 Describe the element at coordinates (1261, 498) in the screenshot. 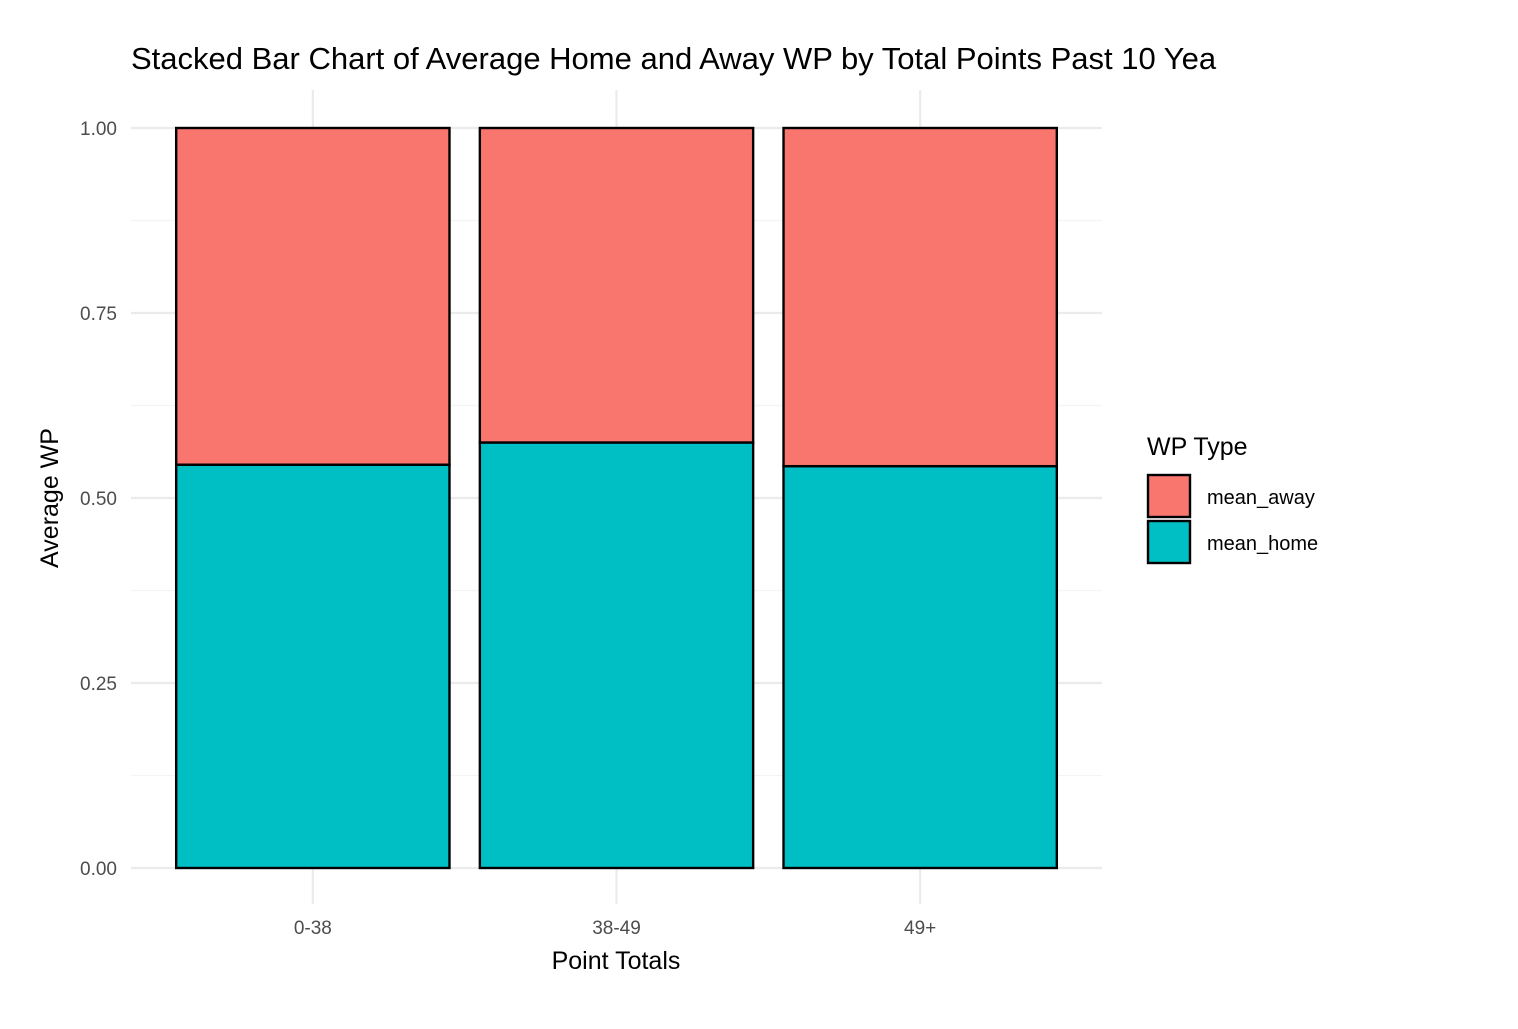

I see `legend-label: mean_away` at that location.